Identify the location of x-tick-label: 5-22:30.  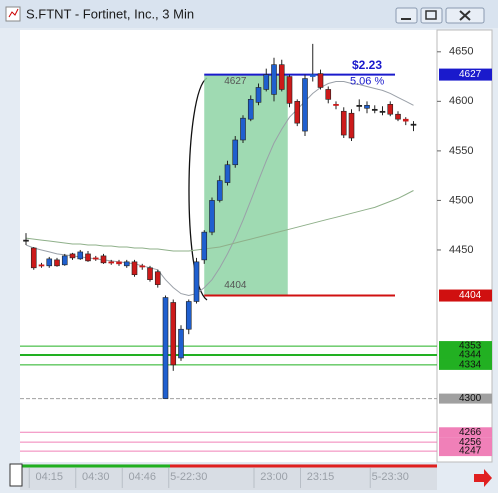
(188, 477).